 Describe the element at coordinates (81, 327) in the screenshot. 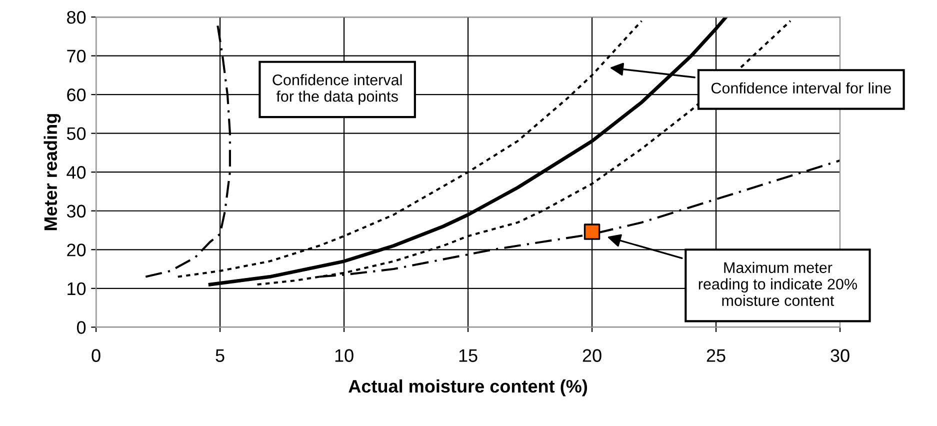

I see `y-tick-label: 0` at that location.